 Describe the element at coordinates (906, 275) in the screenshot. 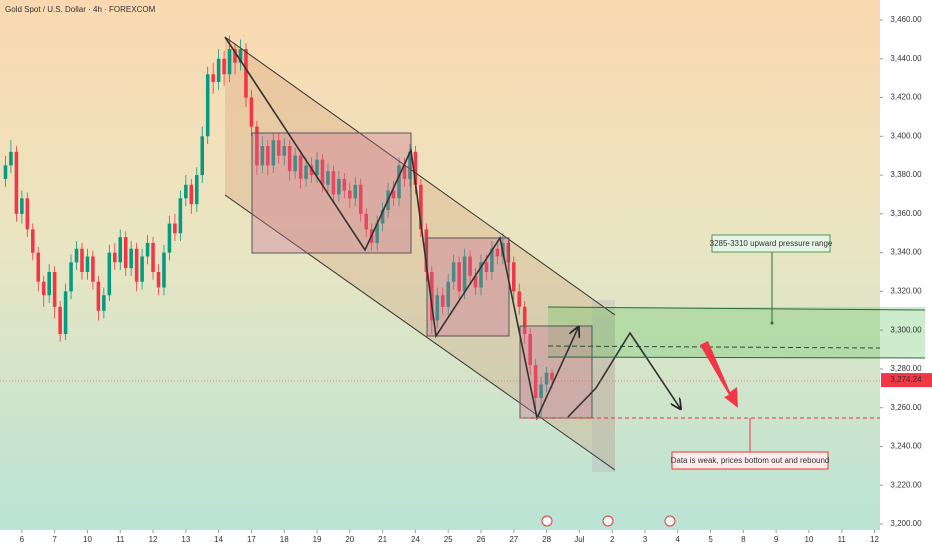

I see `price-axis-background` at that location.